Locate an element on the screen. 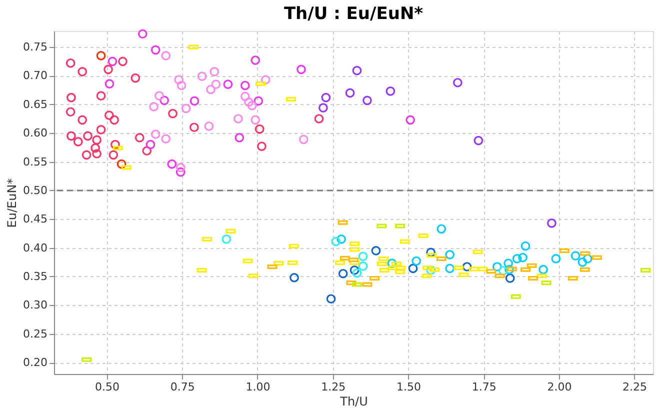  x-tick-label: 0.50 is located at coordinates (107, 387).